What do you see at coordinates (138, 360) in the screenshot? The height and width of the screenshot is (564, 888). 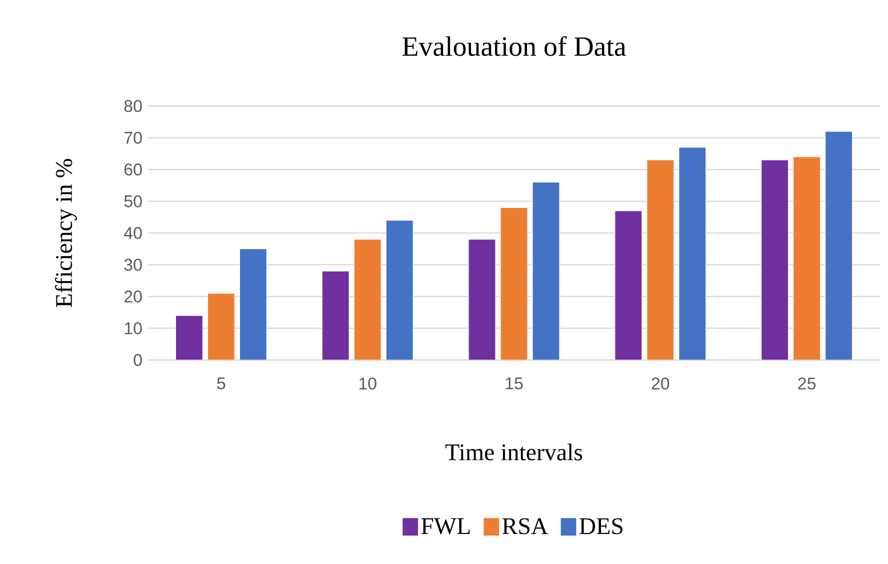 I see `y-tick-label: 0` at bounding box center [138, 360].